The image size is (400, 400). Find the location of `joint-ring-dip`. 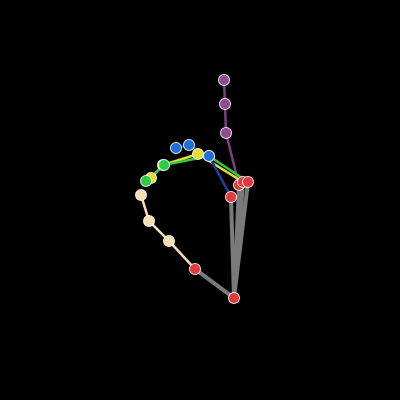

joint-ring-dip is located at coordinates (164, 165).